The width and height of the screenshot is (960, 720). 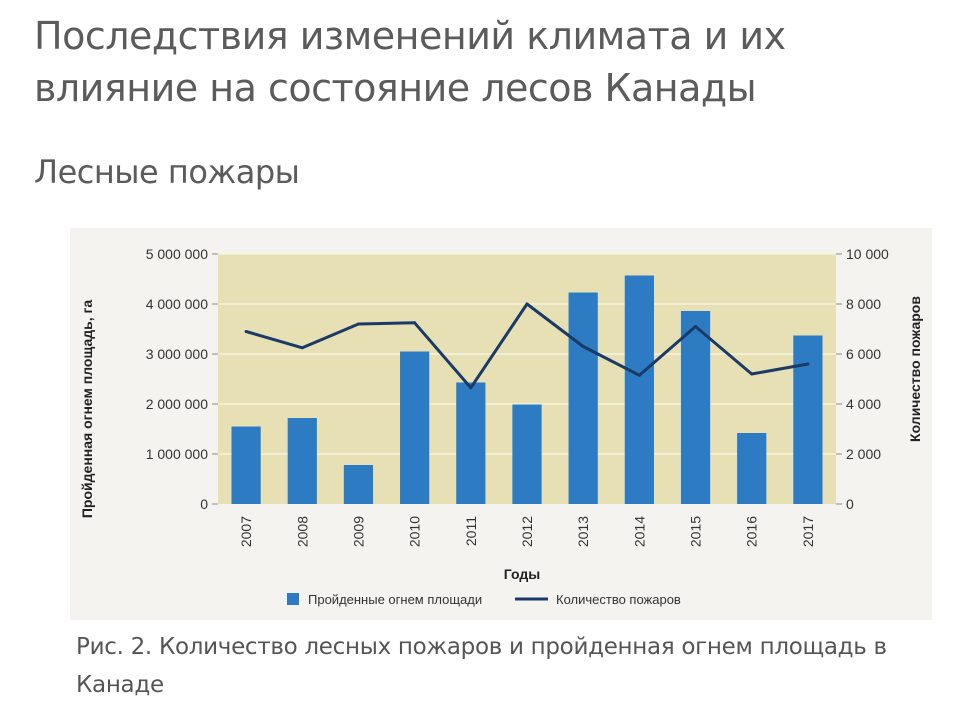 What do you see at coordinates (395, 599) in the screenshot?
I see `legend-label-bar: Пройденные огнем площади` at bounding box center [395, 599].